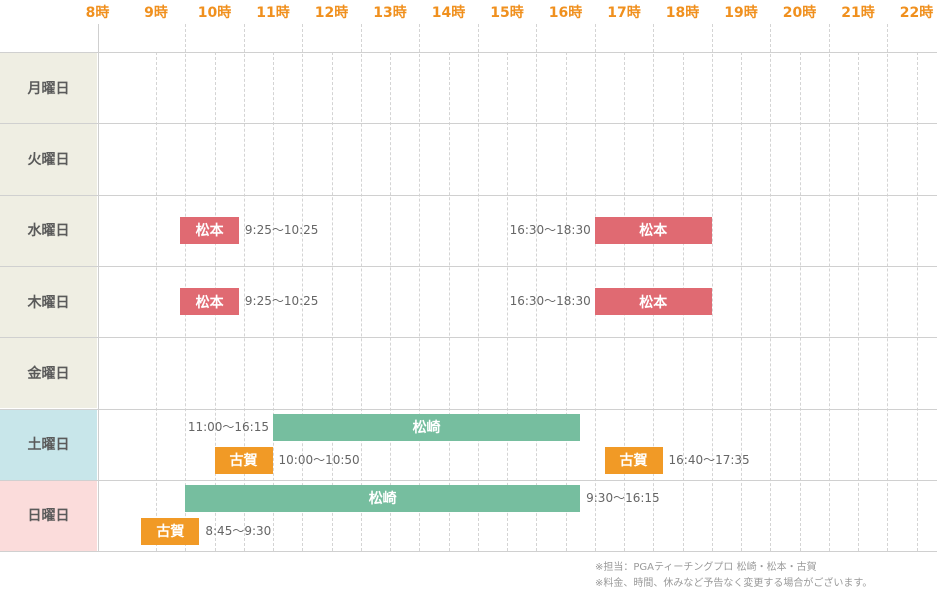 This screenshot has width=937, height=591. What do you see at coordinates (682, 13) in the screenshot?
I see `hour-label: 18時` at bounding box center [682, 13].